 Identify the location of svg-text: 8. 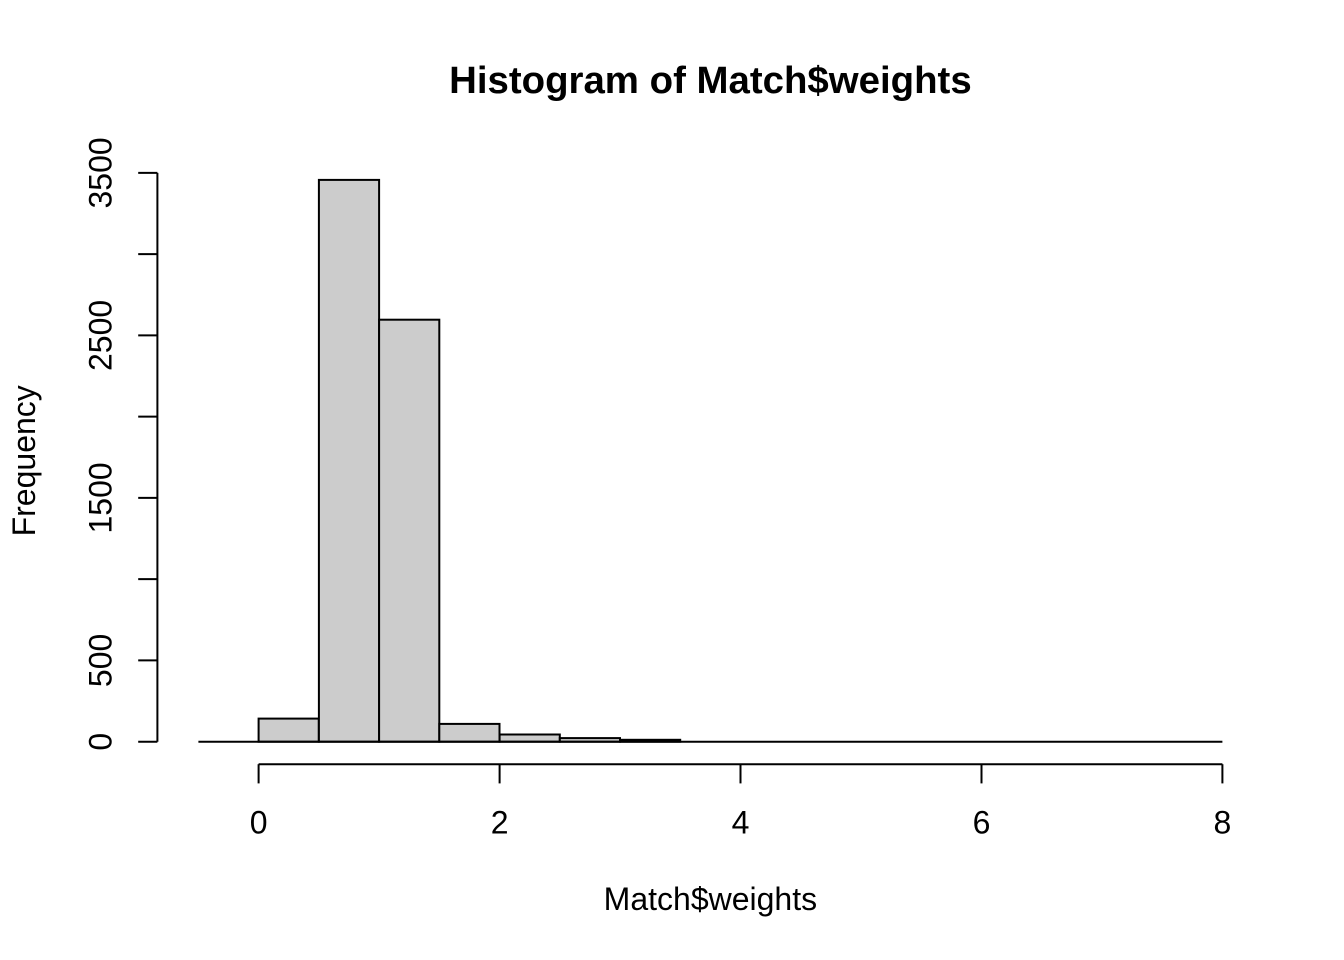
(1223, 823).